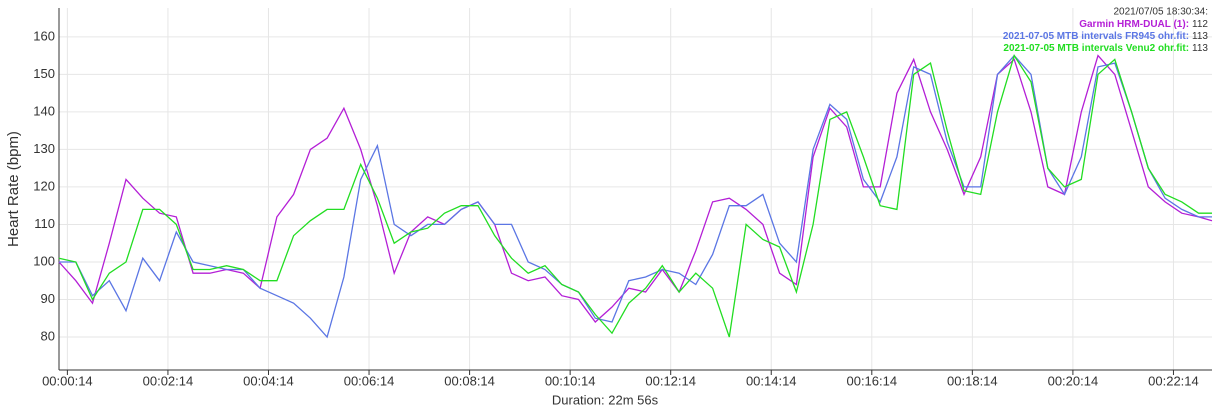 The height and width of the screenshot is (417, 1222). I want to click on x-tick-label: 00:10:14, so click(570, 380).